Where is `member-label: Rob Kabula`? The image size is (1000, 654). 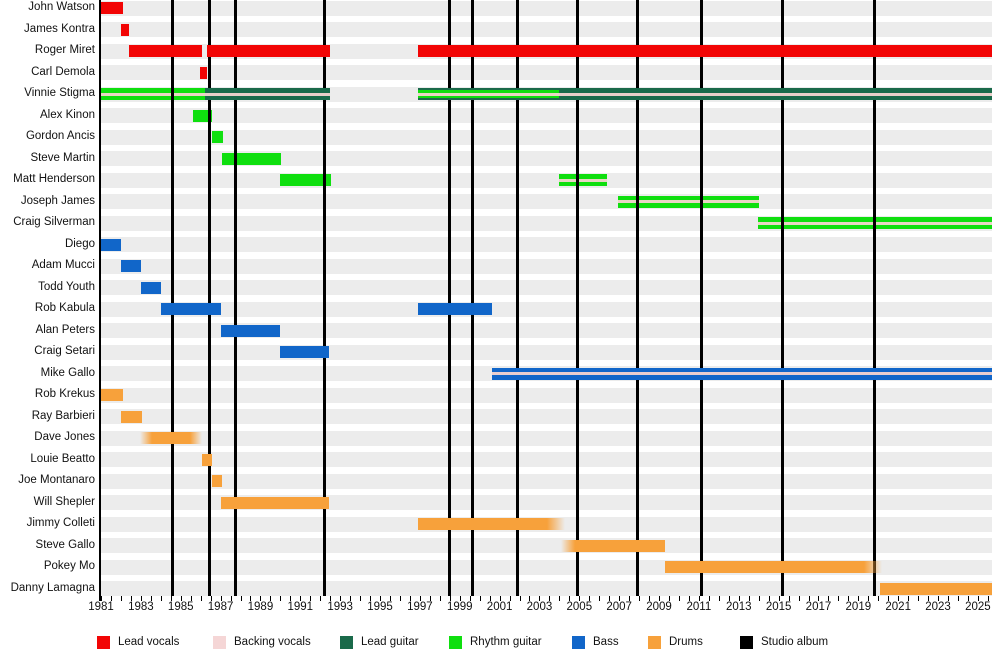
member-label: Rob Kabula is located at coordinates (64, 308).